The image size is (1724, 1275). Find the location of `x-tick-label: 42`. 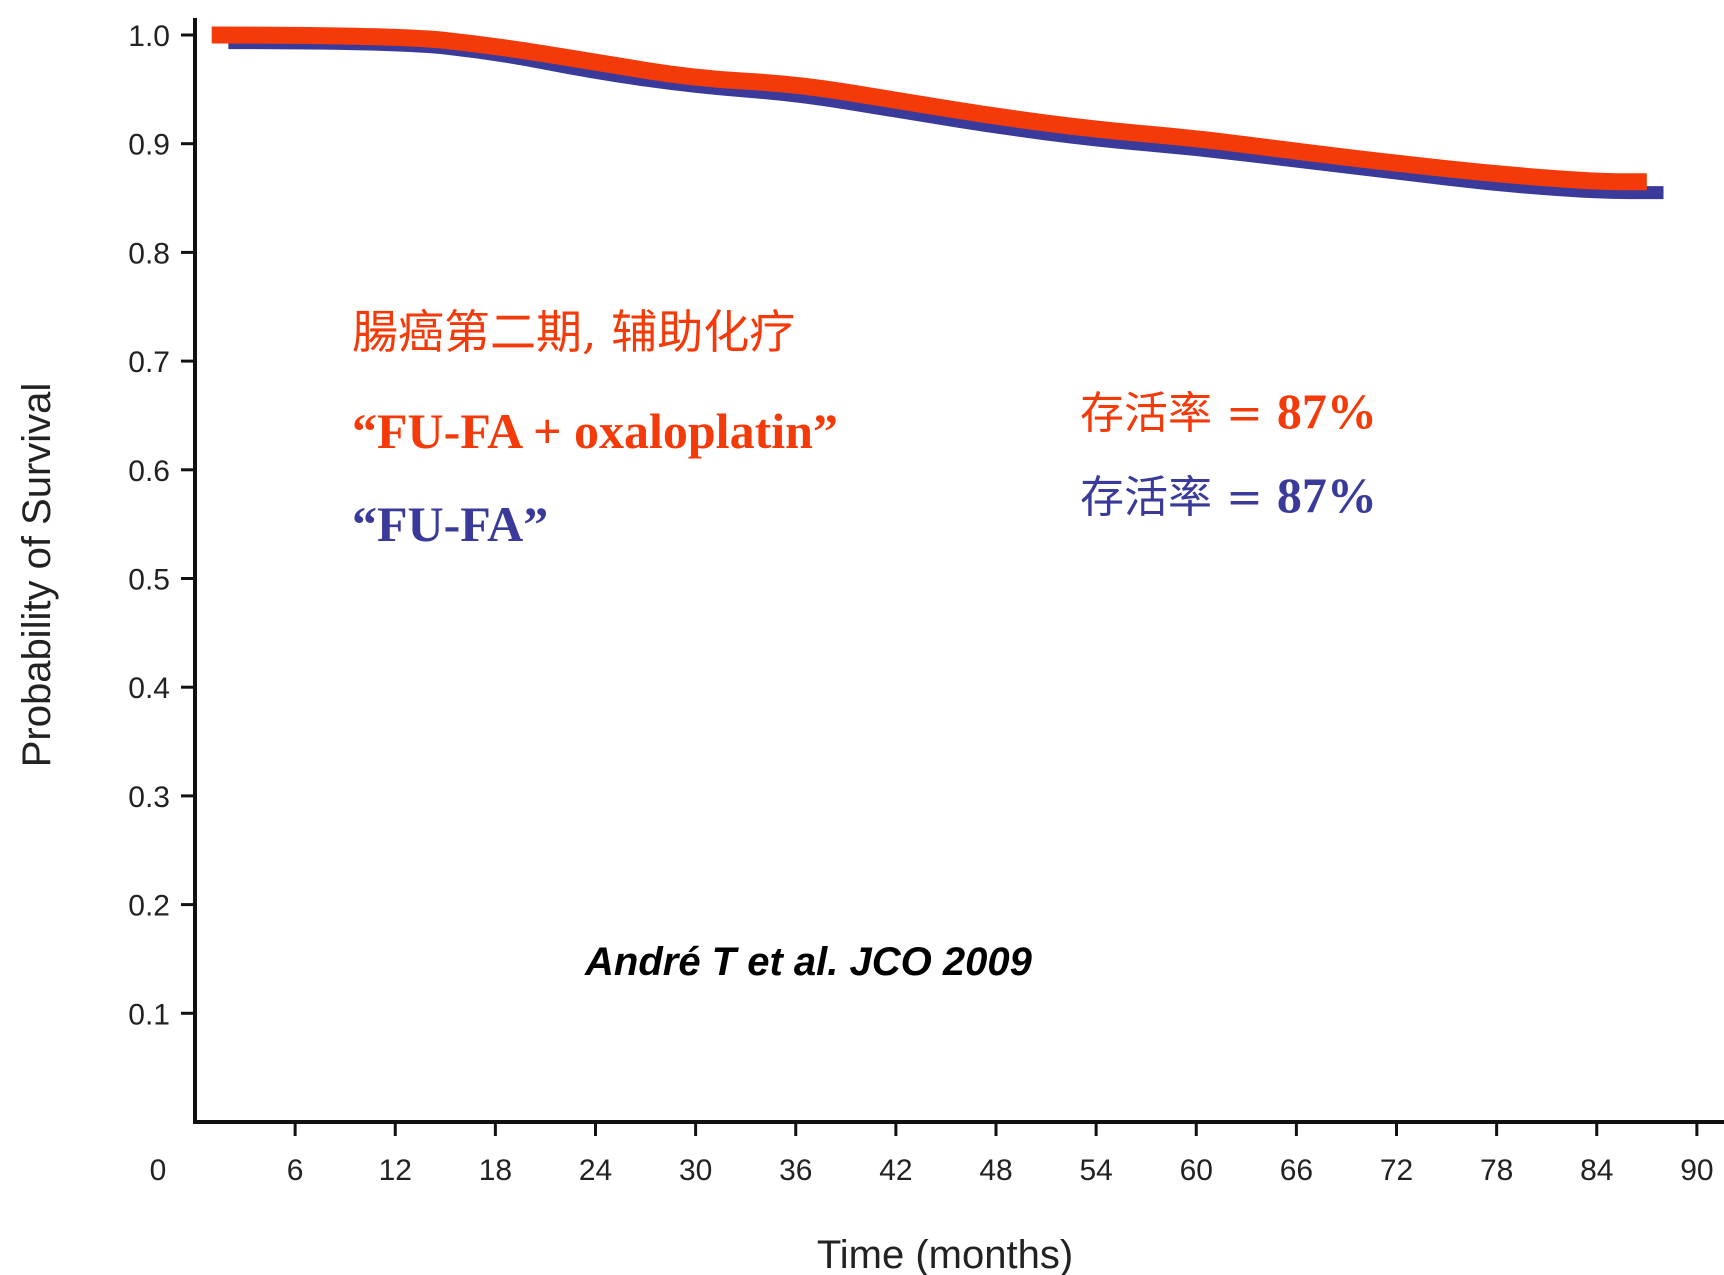

x-tick-label: 42 is located at coordinates (895, 1170).